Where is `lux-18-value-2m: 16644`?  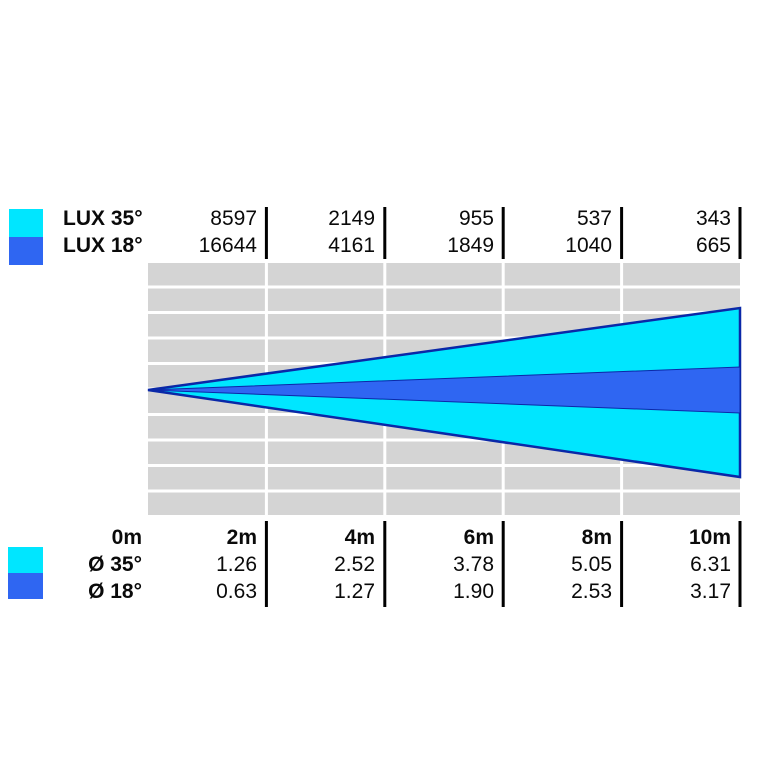
lux-18-value-2m: 16644 is located at coordinates (227, 245).